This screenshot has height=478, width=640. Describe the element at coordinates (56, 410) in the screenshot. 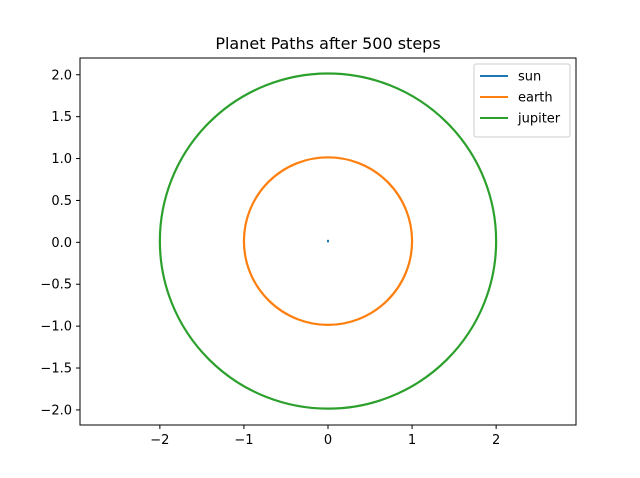

I see `y-tick-label: −2.0` at that location.